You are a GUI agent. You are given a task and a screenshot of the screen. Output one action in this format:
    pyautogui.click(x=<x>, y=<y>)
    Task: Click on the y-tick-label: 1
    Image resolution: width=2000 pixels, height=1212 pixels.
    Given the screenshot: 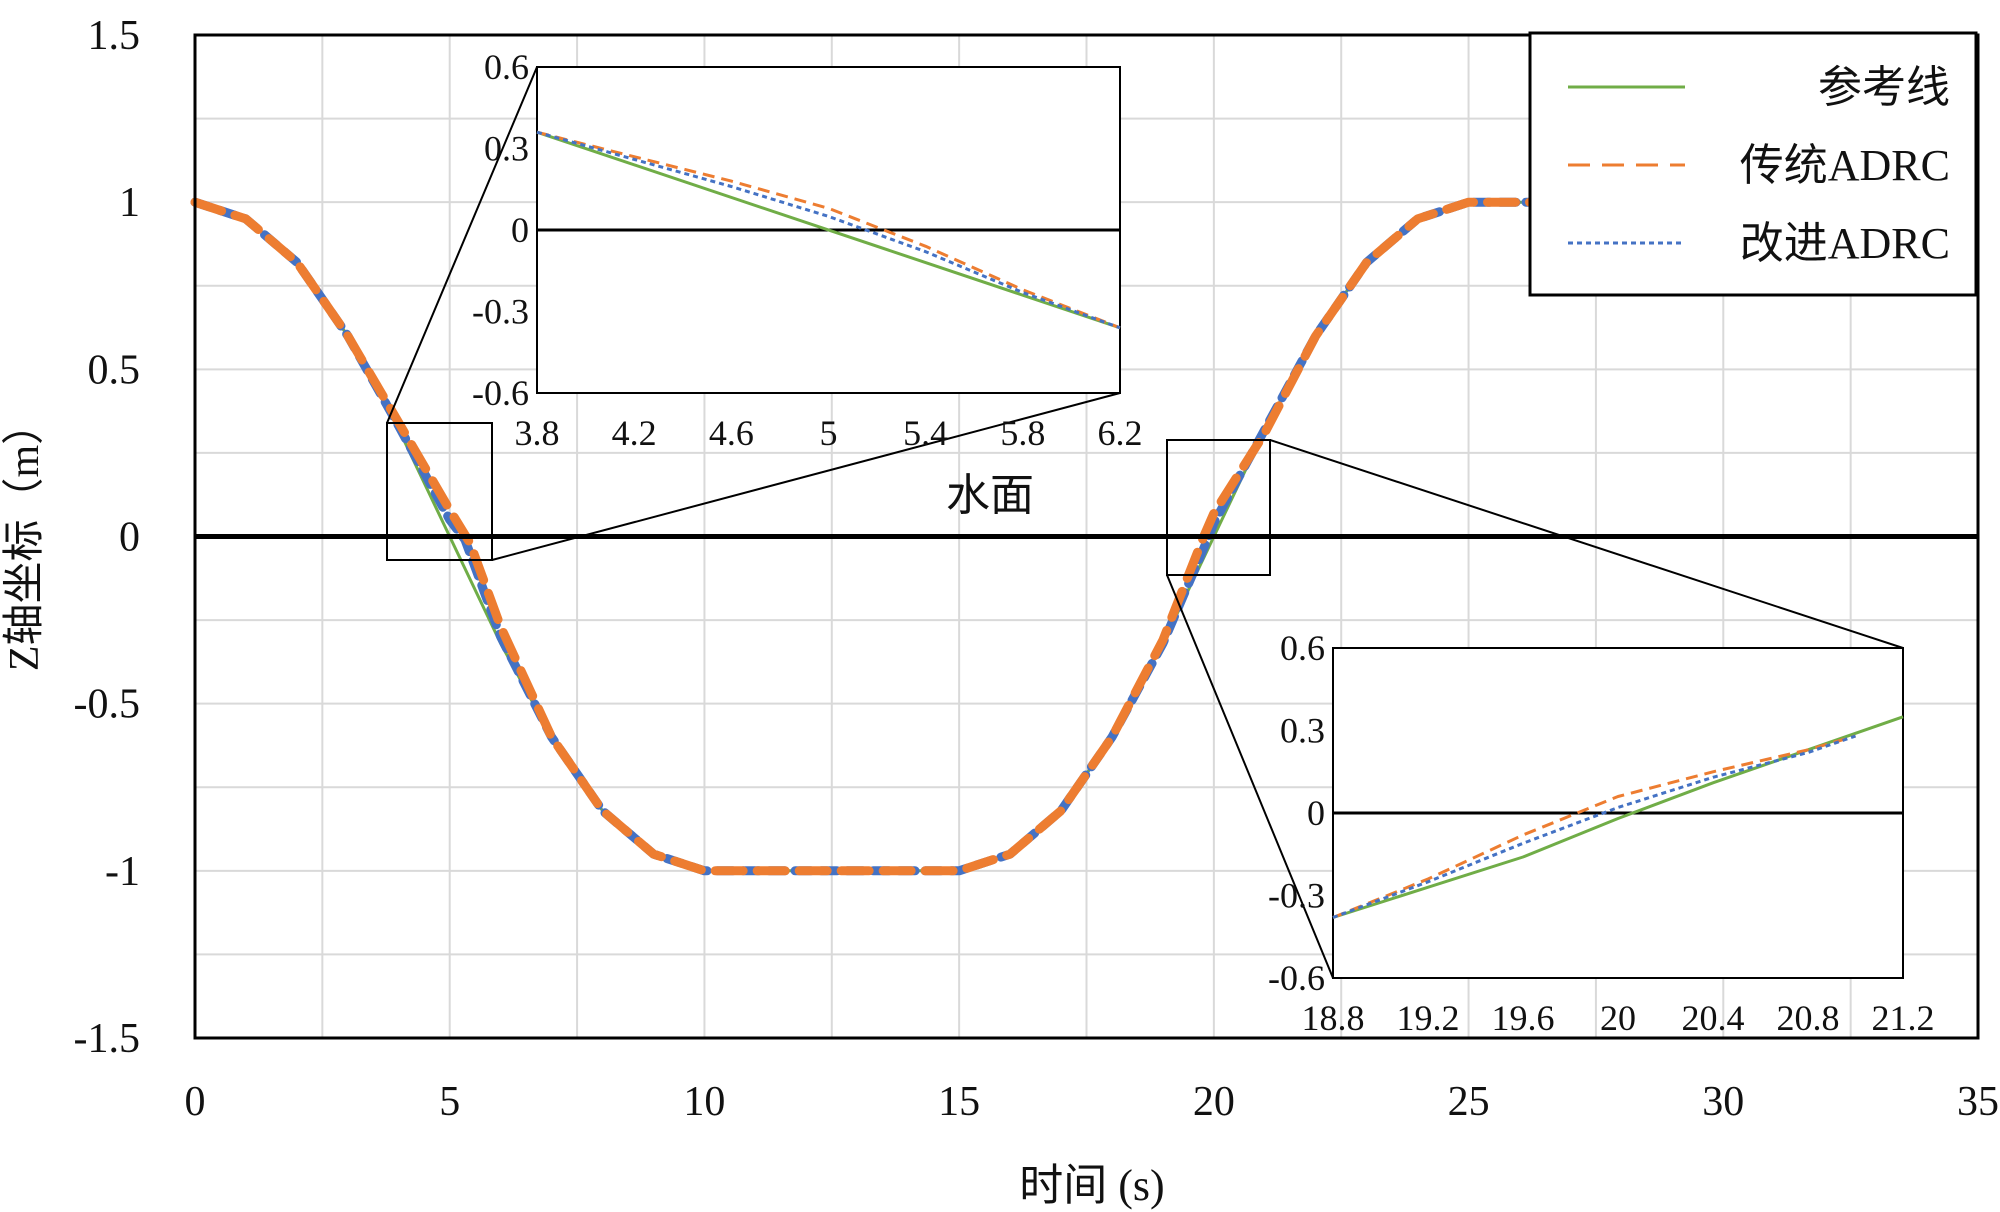 What is the action you would take?
    pyautogui.click(x=129, y=203)
    